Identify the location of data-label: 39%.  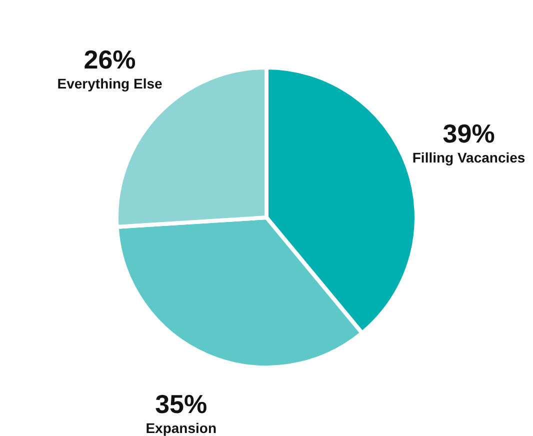
(468, 133).